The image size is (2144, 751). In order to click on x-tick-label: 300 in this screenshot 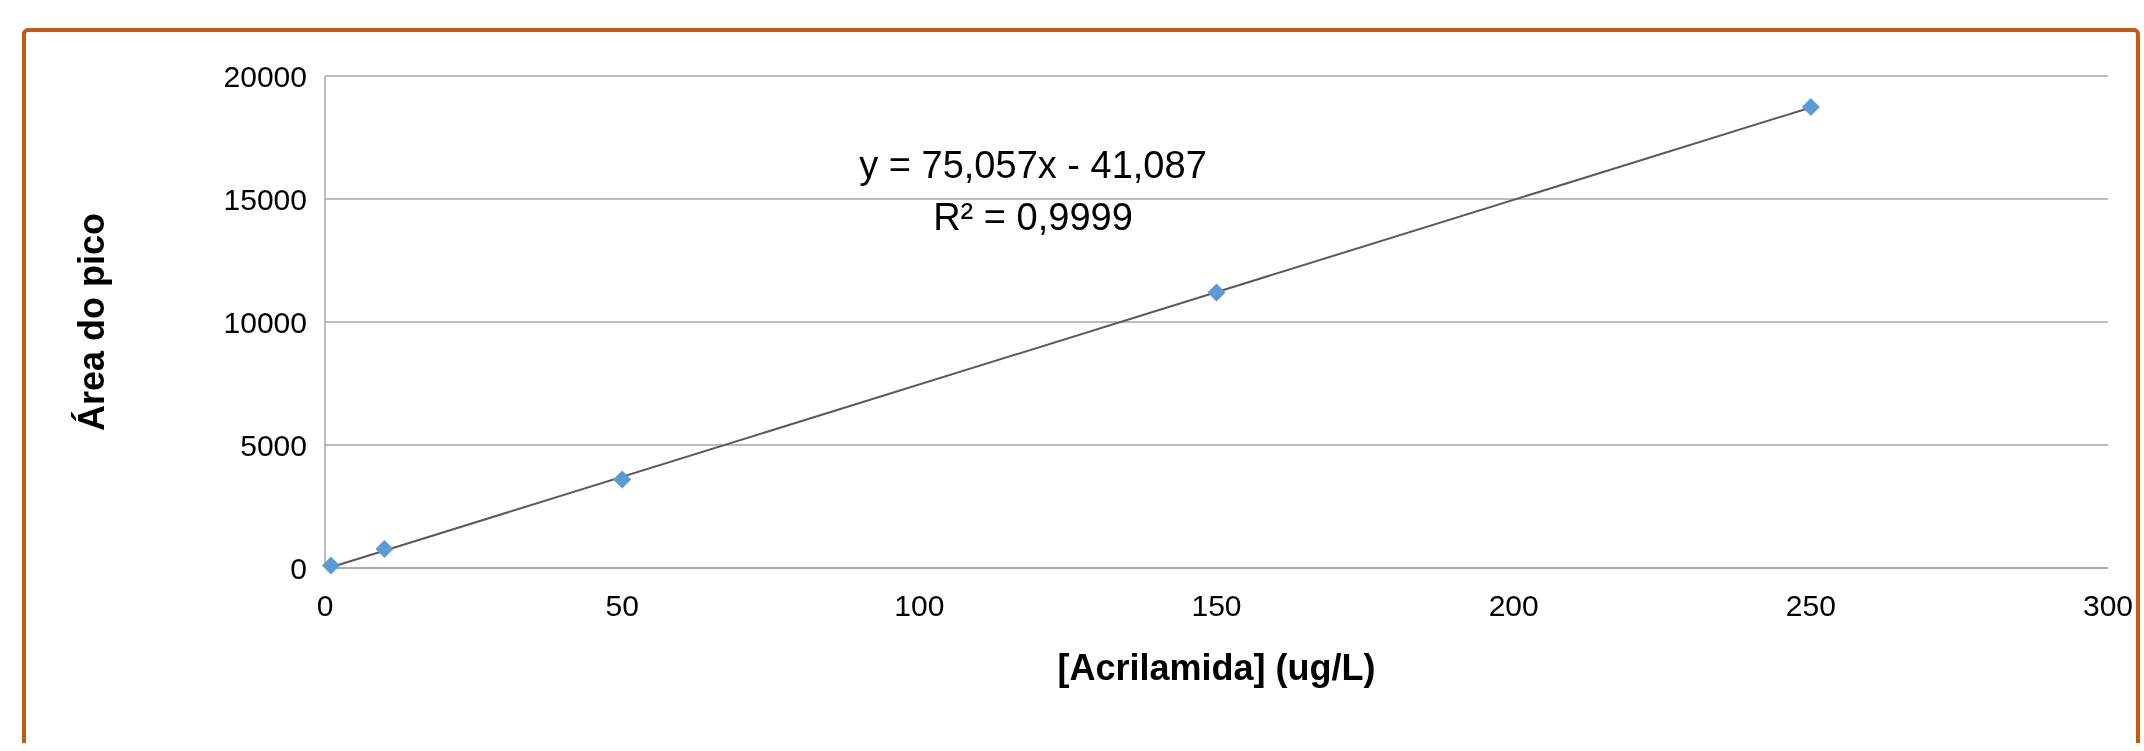, I will do `click(2108, 605)`.